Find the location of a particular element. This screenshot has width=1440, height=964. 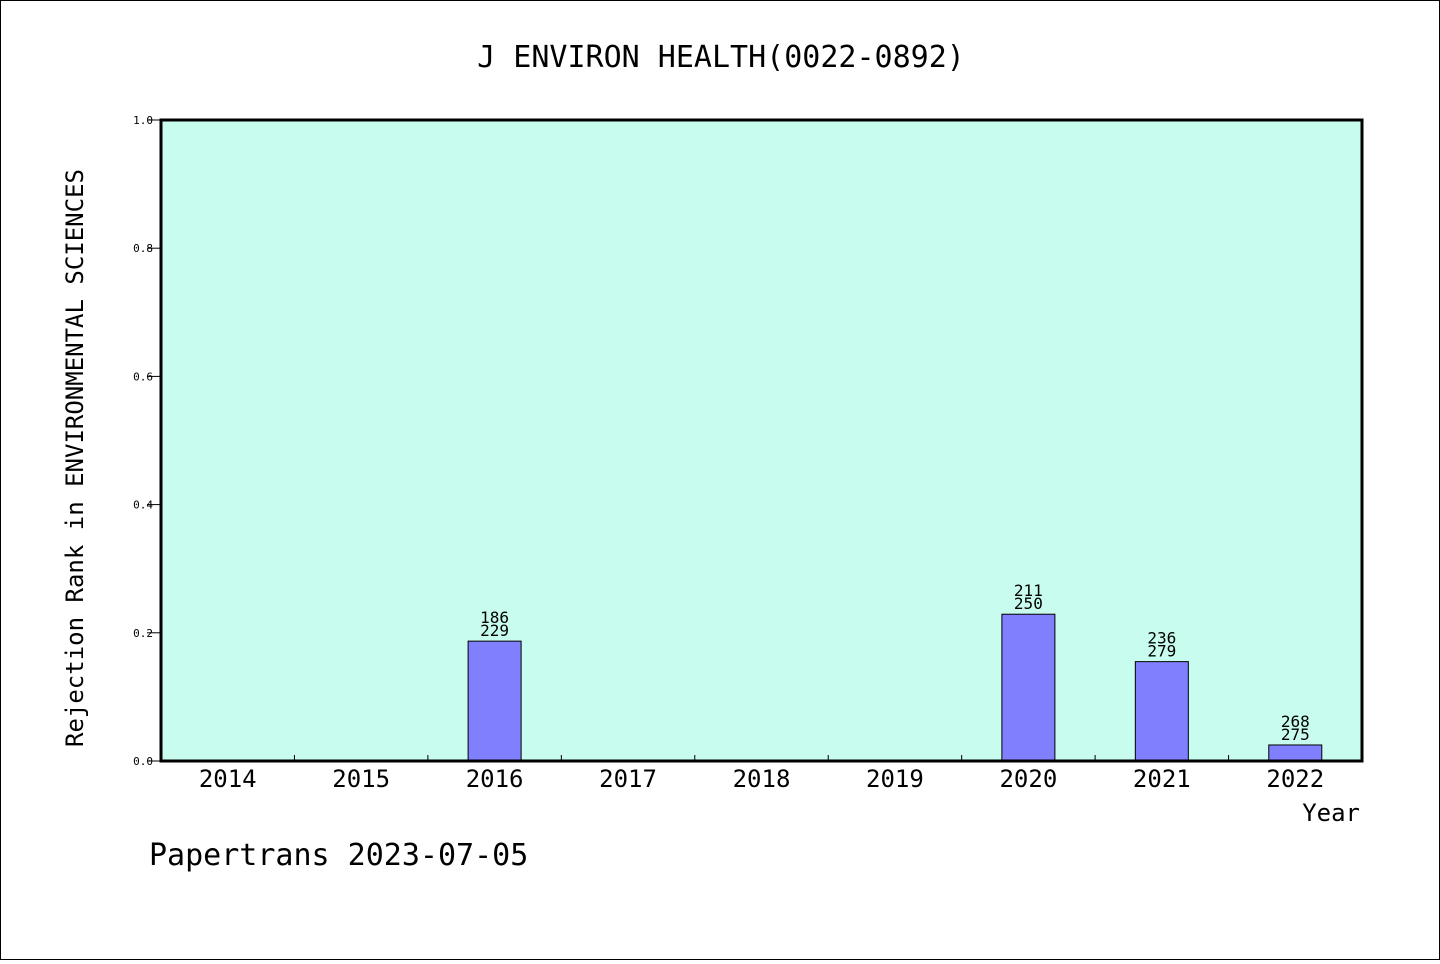

x-tick-label: 2018 is located at coordinates (762, 779).